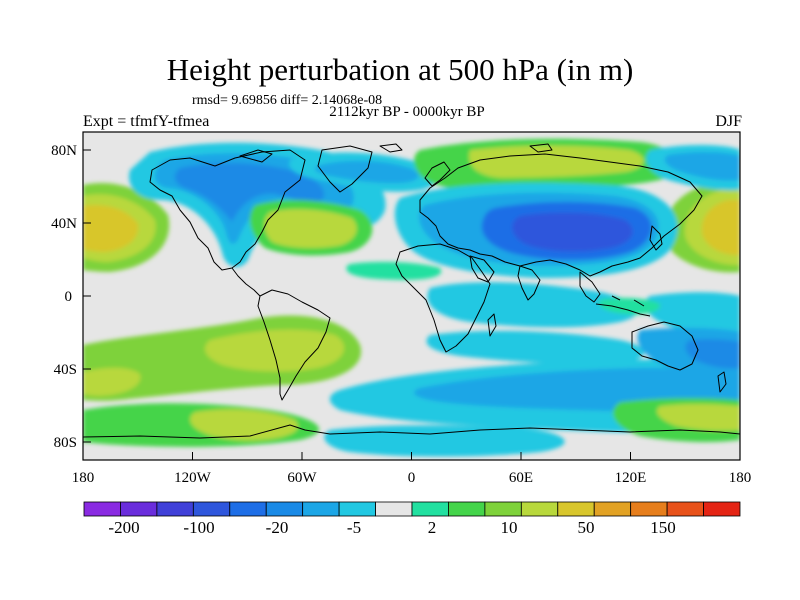 This screenshot has height=600, width=800. What do you see at coordinates (123, 527) in the screenshot?
I see `colorbar-label-0: -200` at bounding box center [123, 527].